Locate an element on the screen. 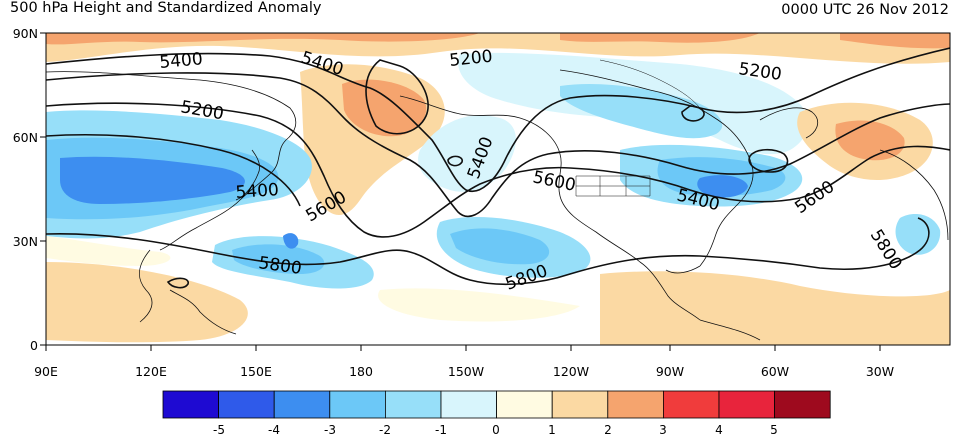 This screenshot has height=436, width=961. lat-tick-label: 60N is located at coordinates (25, 137).